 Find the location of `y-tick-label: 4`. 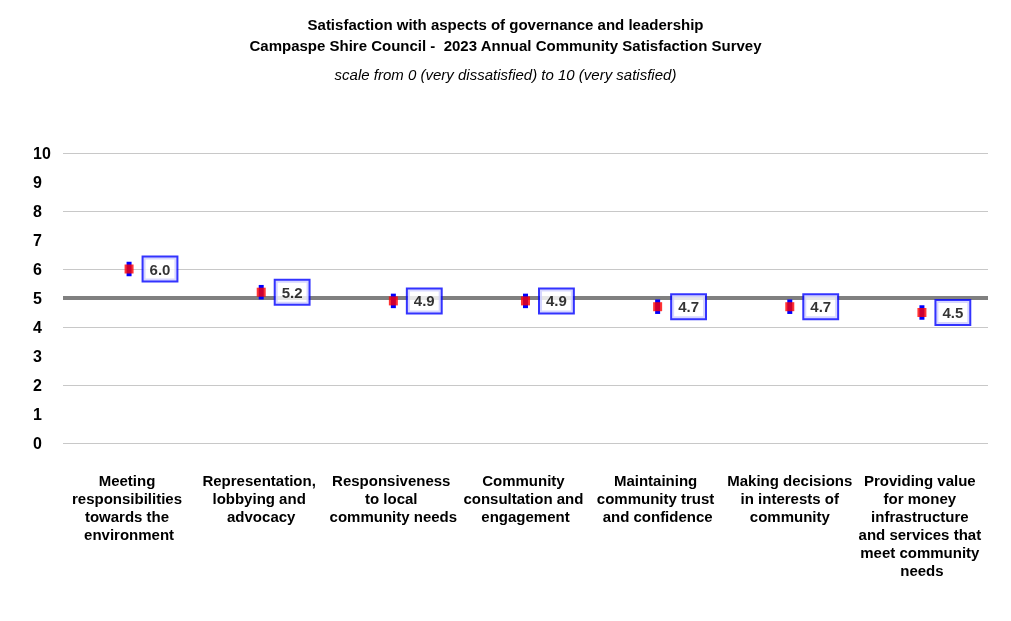

y-tick-label: 4 is located at coordinates (37, 327).